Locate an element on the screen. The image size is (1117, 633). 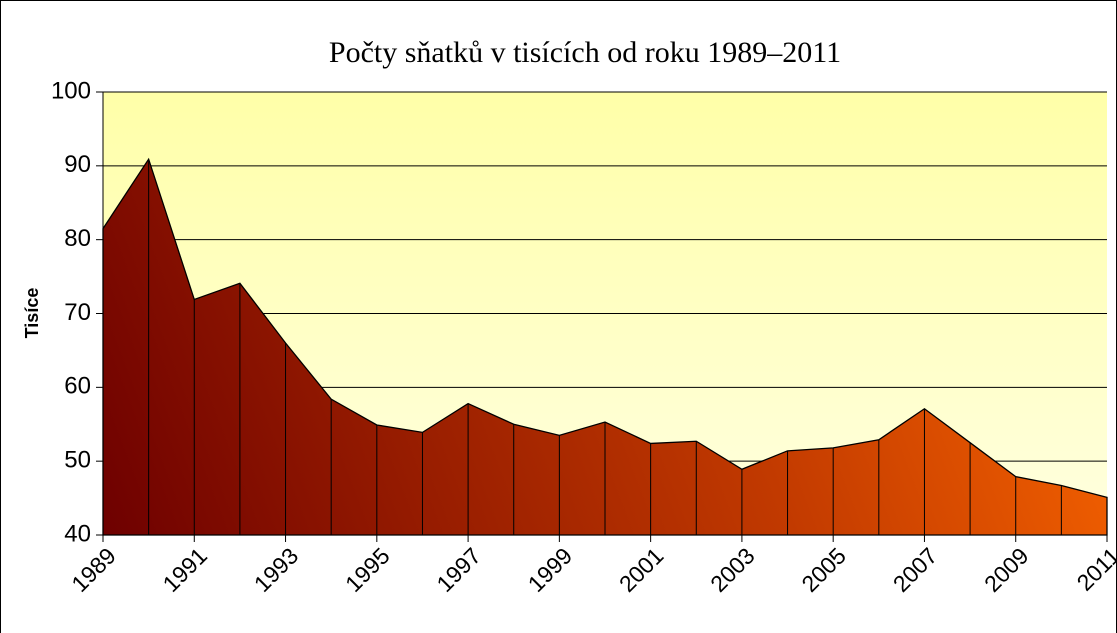
y-axis-label: Tisíce is located at coordinates (32, 313).